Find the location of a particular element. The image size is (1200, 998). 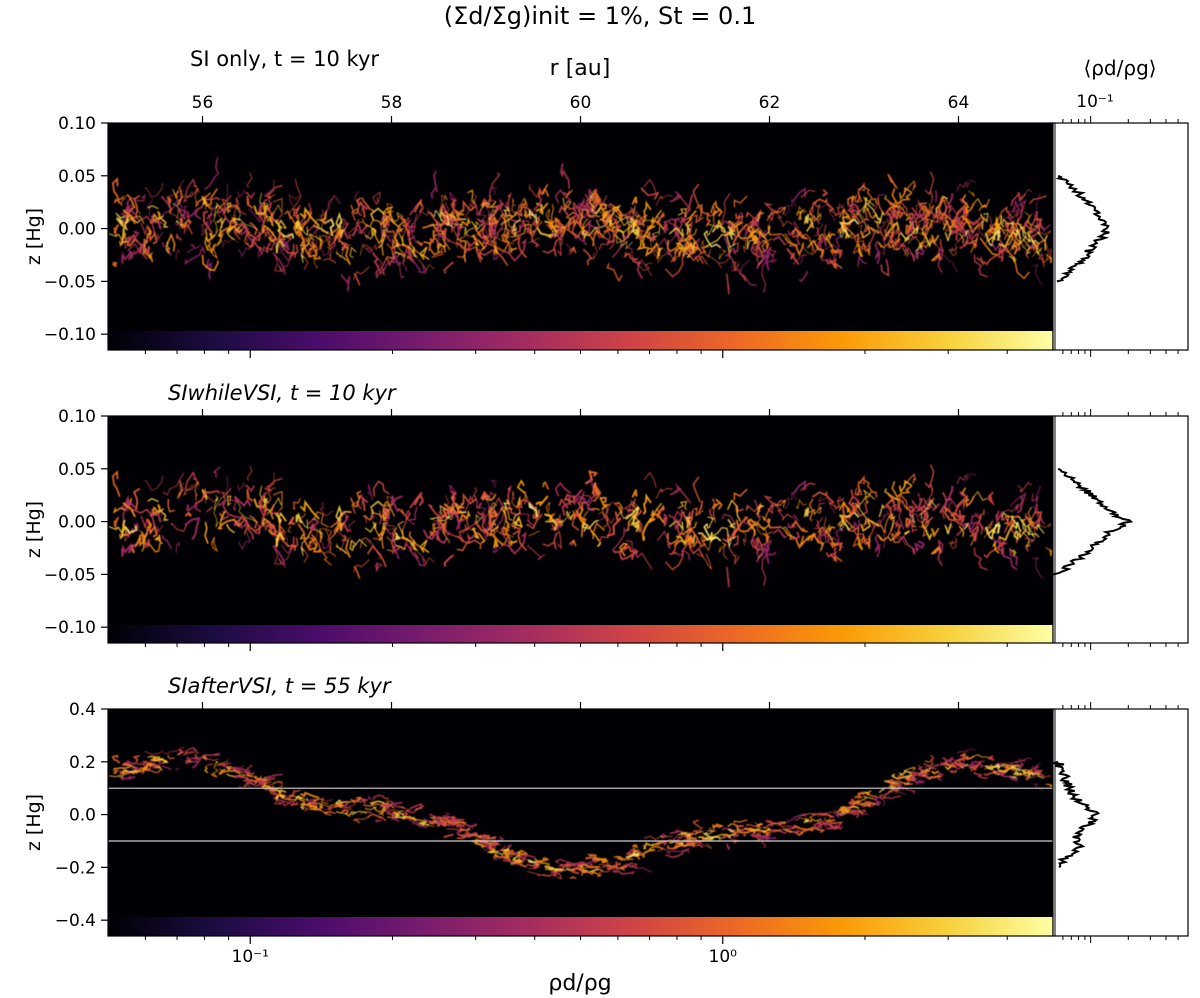

y-tick-label: 0.10 is located at coordinates (77, 124).